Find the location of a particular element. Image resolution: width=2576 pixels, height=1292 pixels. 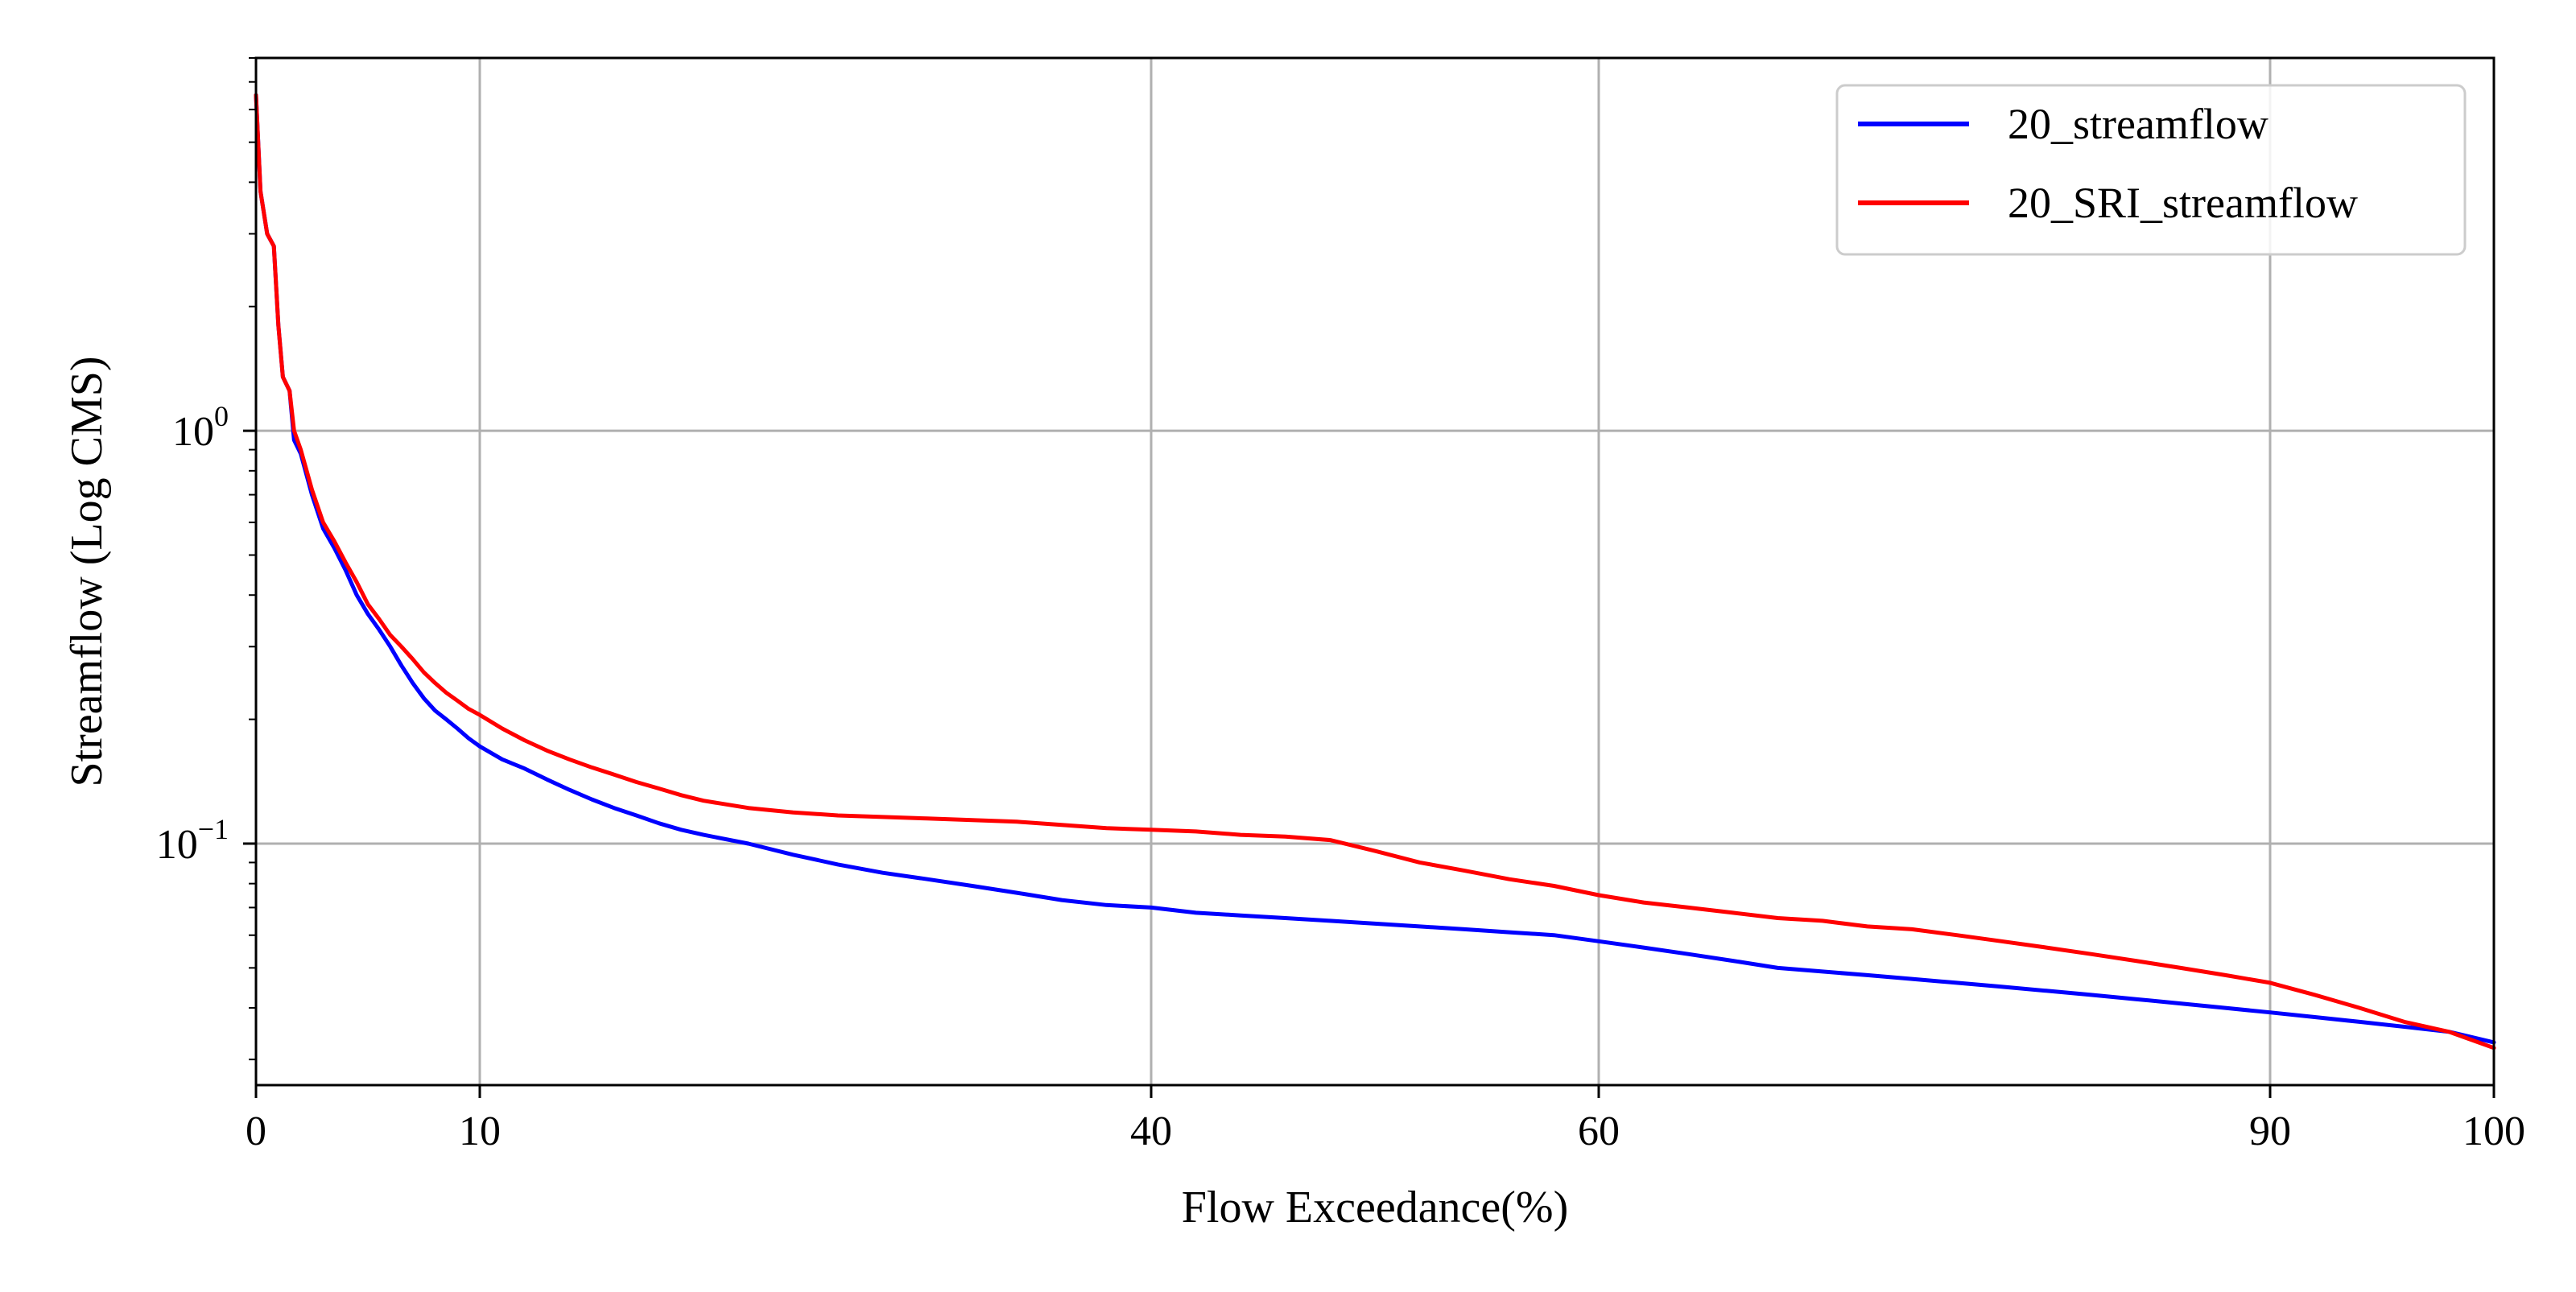

x-tick-label: 90 is located at coordinates (2270, 1131).